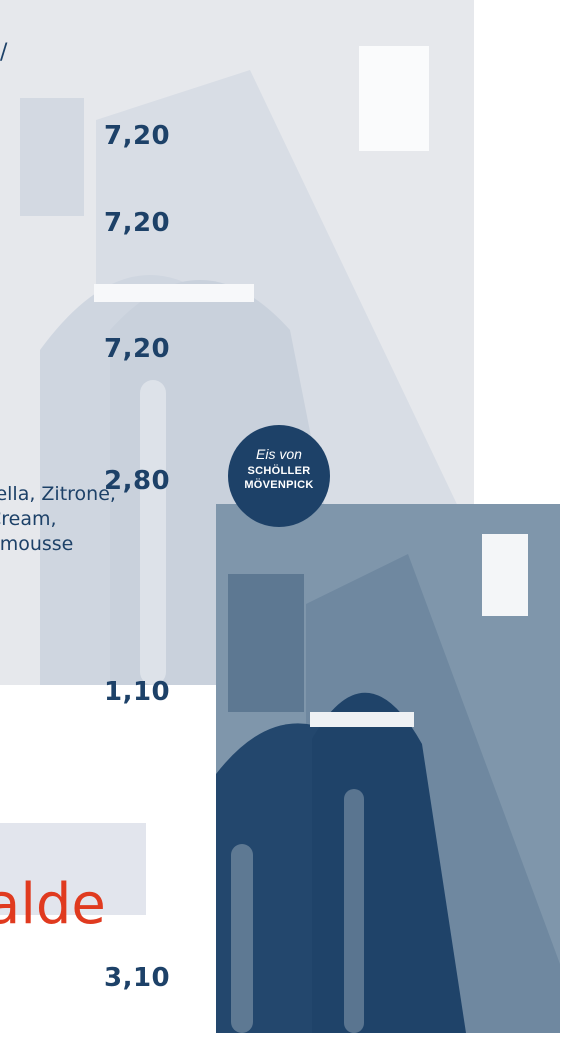 This screenshot has height=1037, width=568. What do you see at coordinates (137, 481) in the screenshot?
I see `price-4: 2,80` at bounding box center [137, 481].